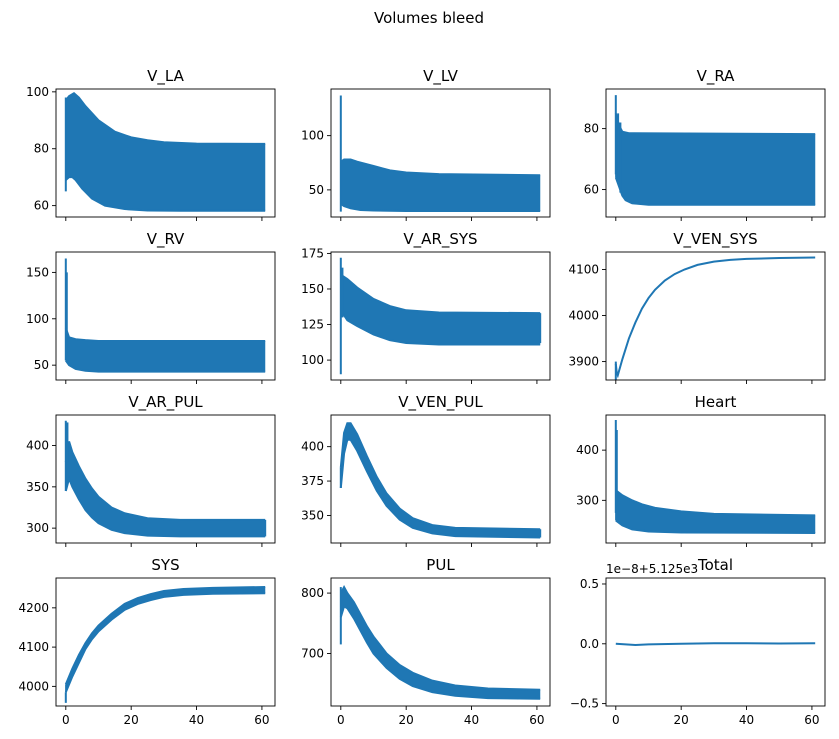  I want to click on plot-heart-frame, so click(715, 479).